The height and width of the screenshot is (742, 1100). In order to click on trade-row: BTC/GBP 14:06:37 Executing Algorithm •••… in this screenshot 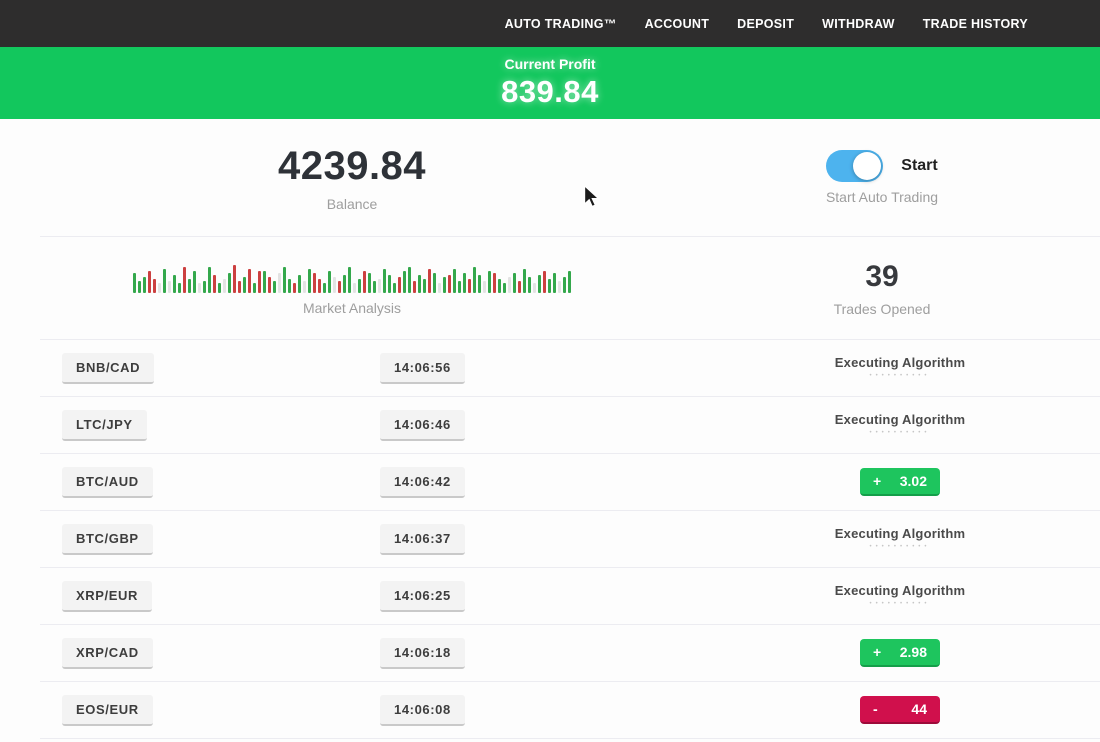, I will do `click(570, 539)`.